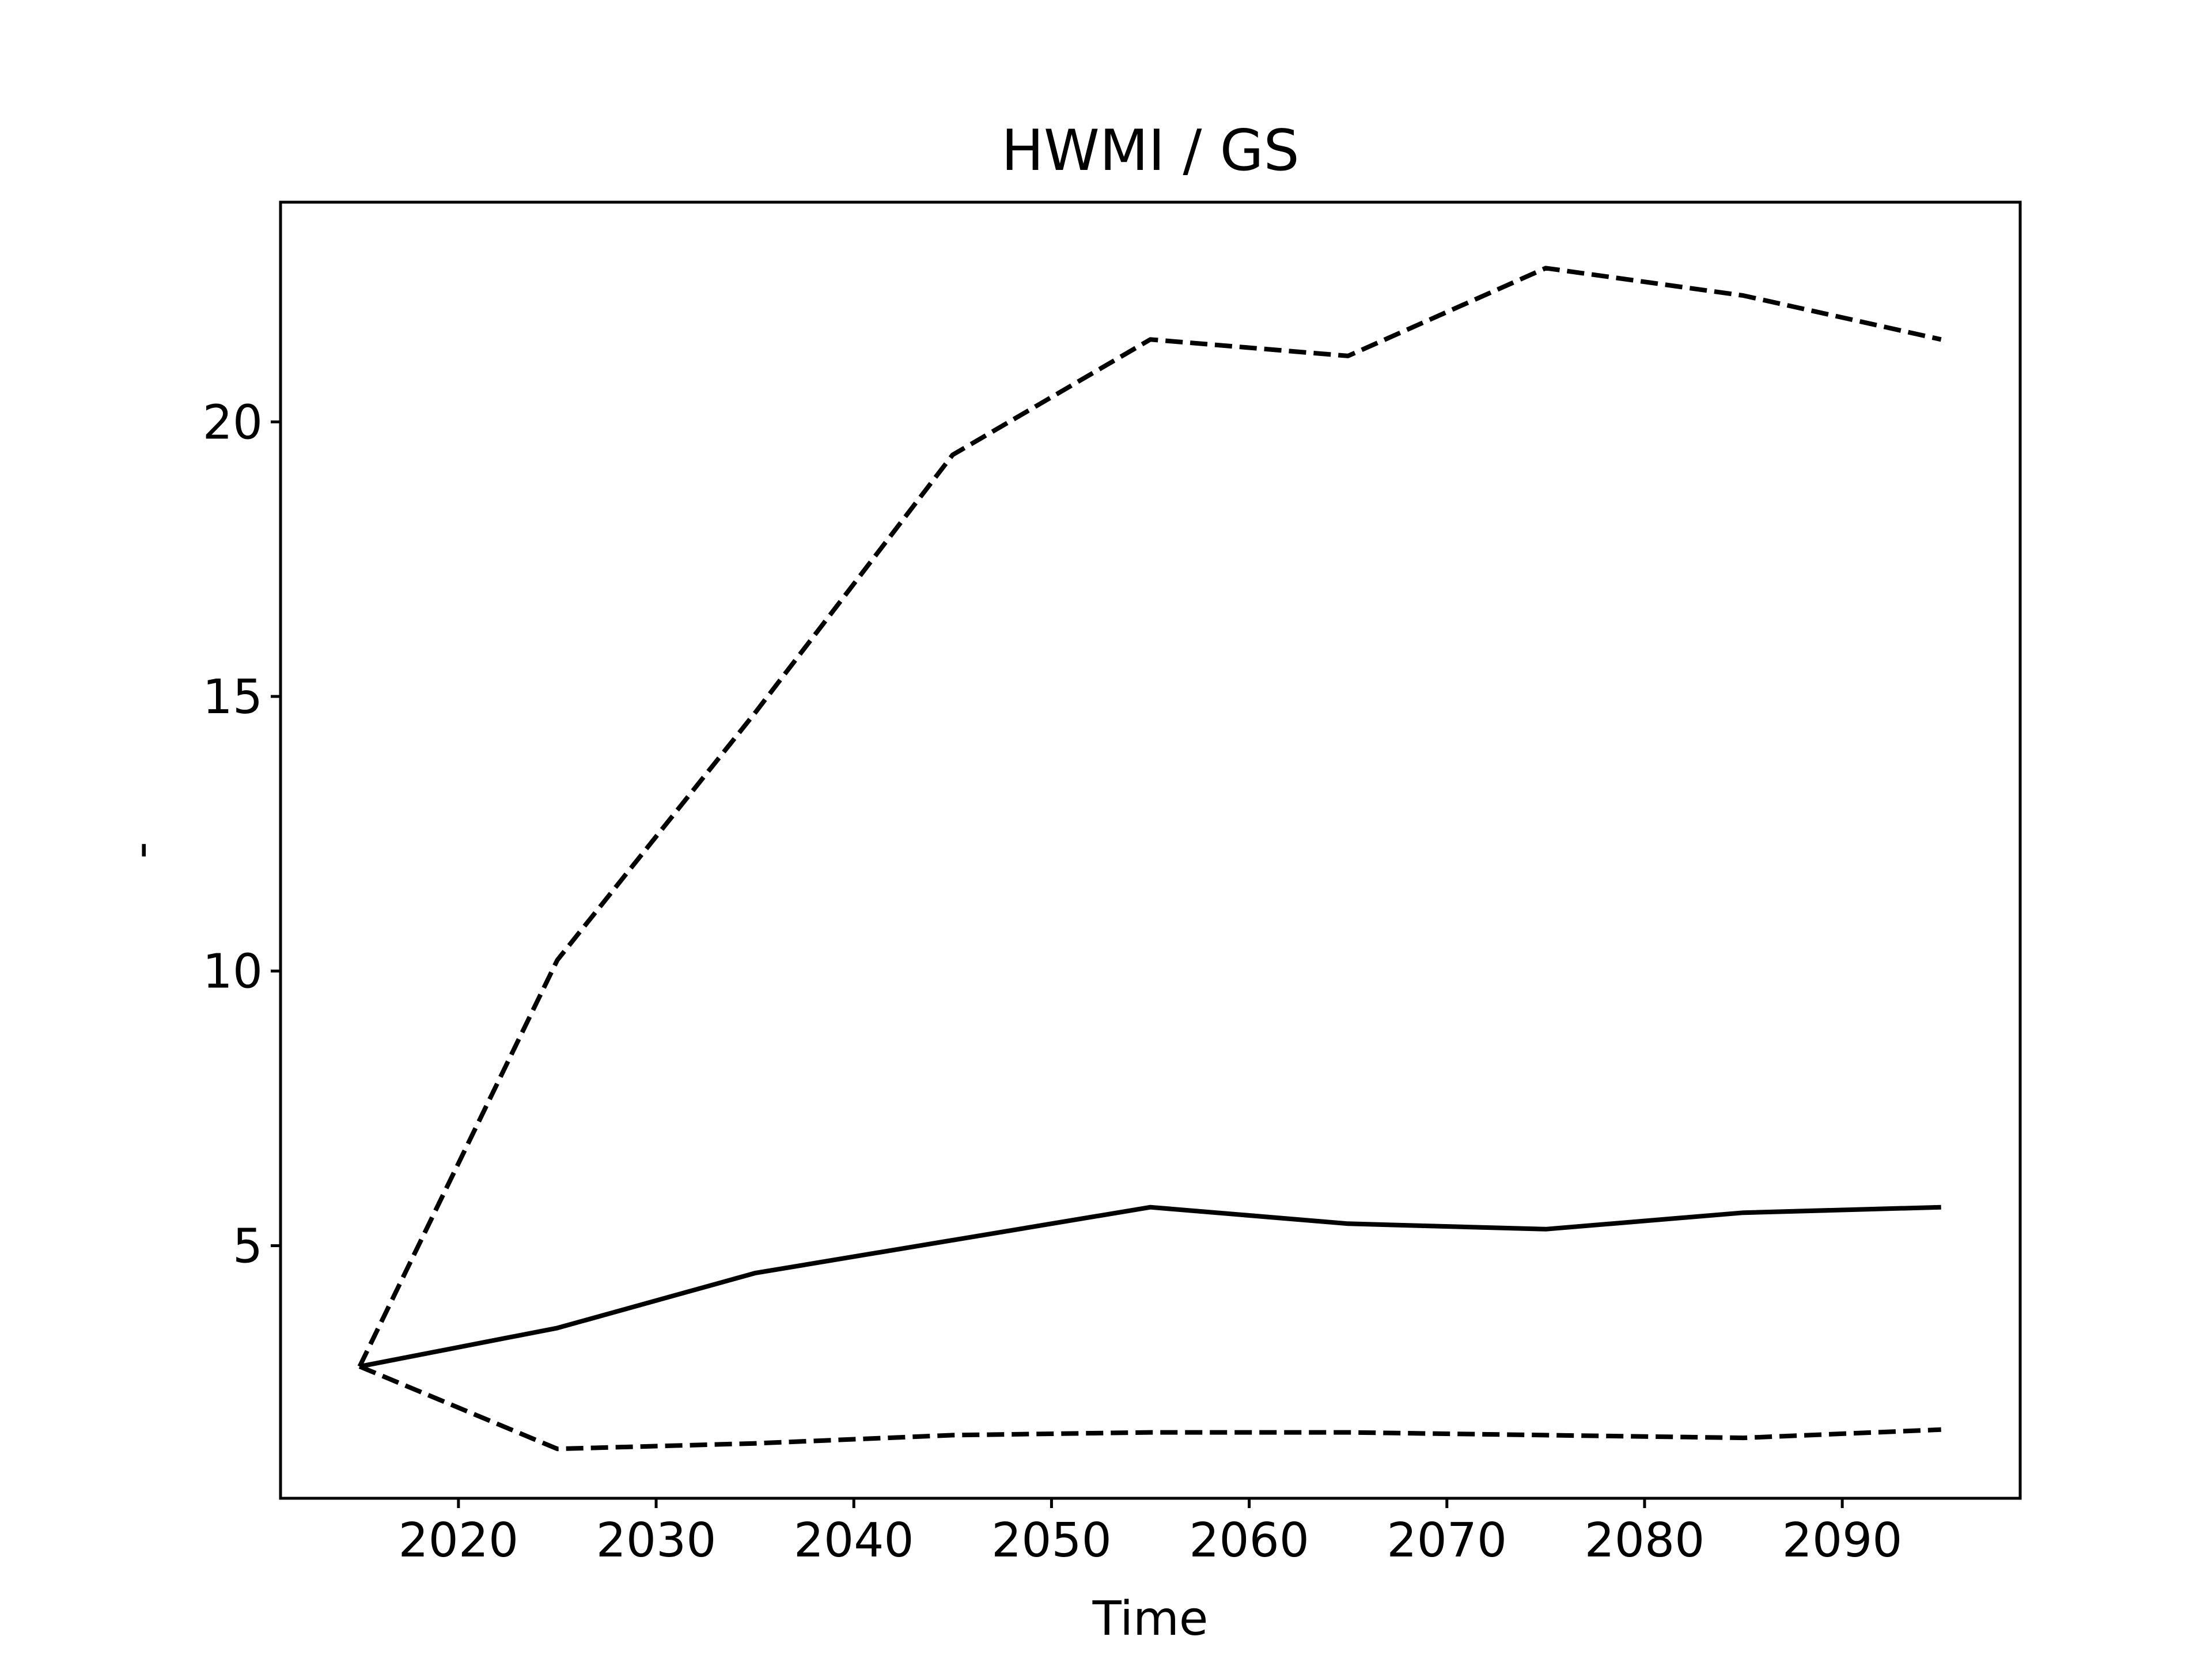  I want to click on y-tick-label: 5, so click(248, 1247).